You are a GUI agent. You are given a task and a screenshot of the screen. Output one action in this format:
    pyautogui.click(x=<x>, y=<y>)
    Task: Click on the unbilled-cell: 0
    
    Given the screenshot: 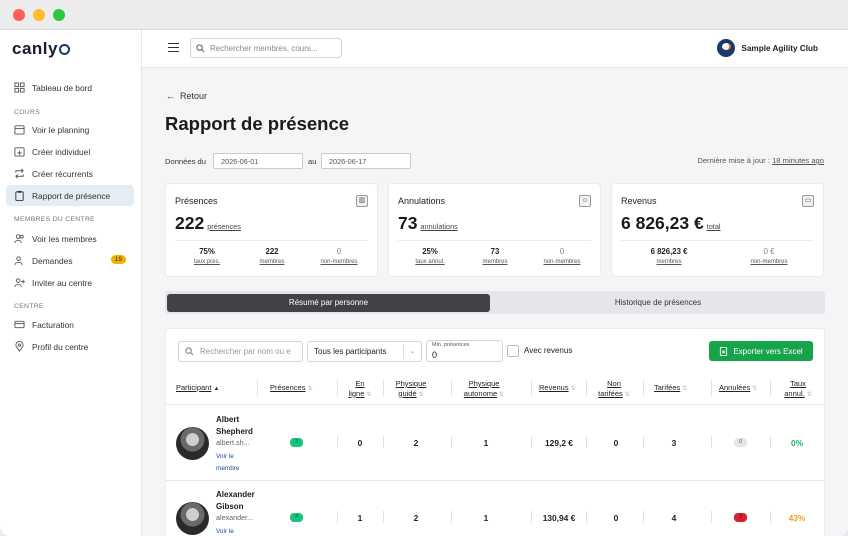 What is the action you would take?
    pyautogui.click(x=616, y=443)
    